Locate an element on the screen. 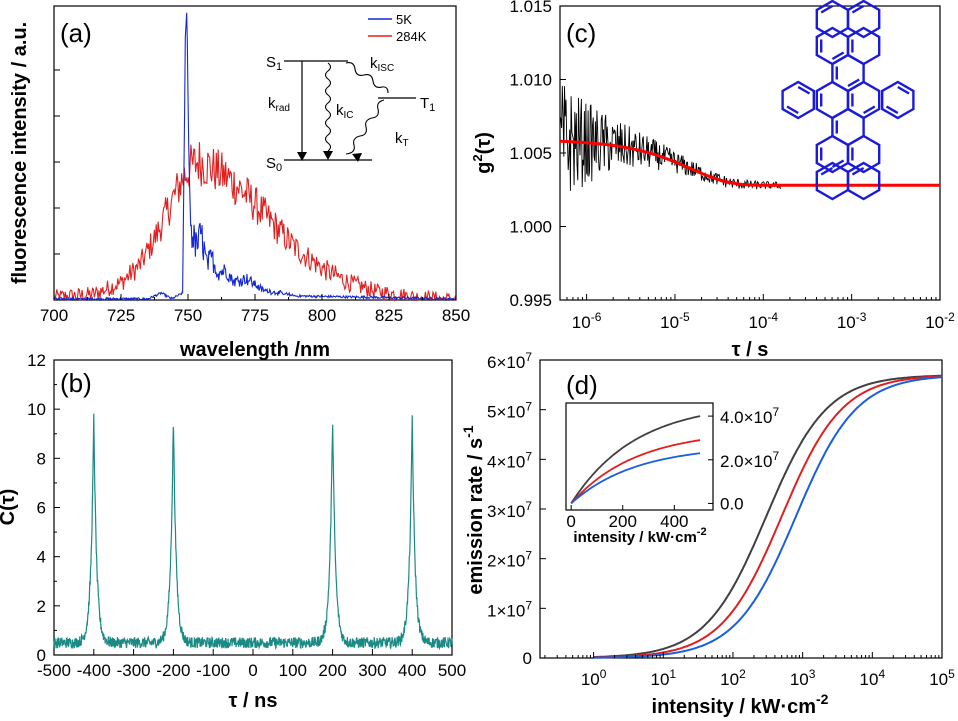 Image resolution: width=958 pixels, height=721 pixels. panel-b-xtick-label: 400 is located at coordinates (412, 670).